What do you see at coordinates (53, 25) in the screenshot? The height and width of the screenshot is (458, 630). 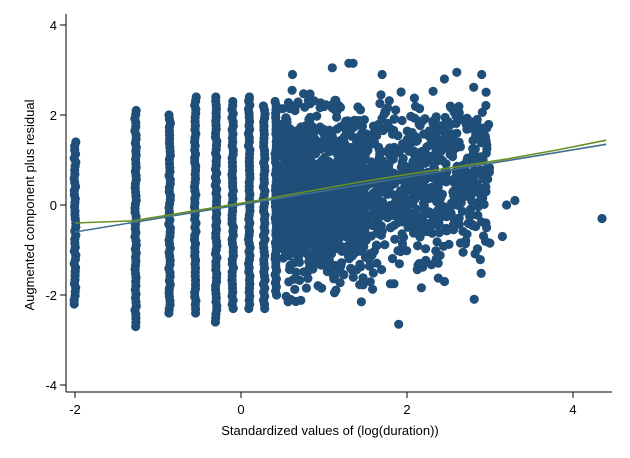 I see `y-tick-label: 4` at bounding box center [53, 25].